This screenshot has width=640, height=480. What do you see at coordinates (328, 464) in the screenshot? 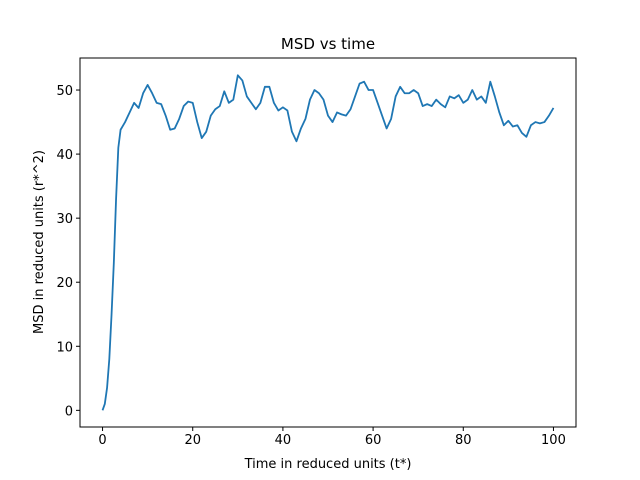
I see `x-axis-label: Time in reduced units (t*)` at bounding box center [328, 464].